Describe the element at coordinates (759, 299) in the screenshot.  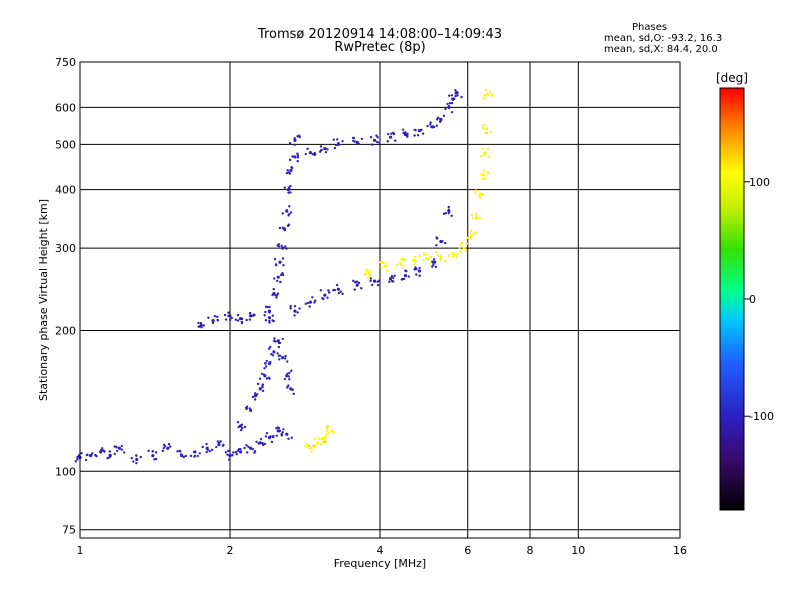
I see `colorbar-ticks: 100 0 -100` at that location.